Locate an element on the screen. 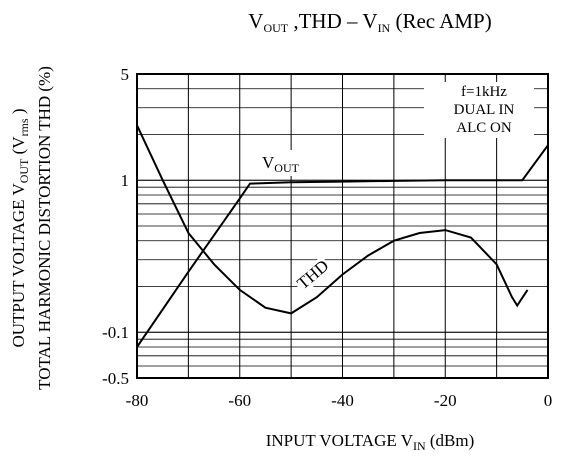 Image resolution: width=561 pixels, height=462 pixels. chart-title-part: V is located at coordinates (255, 21).